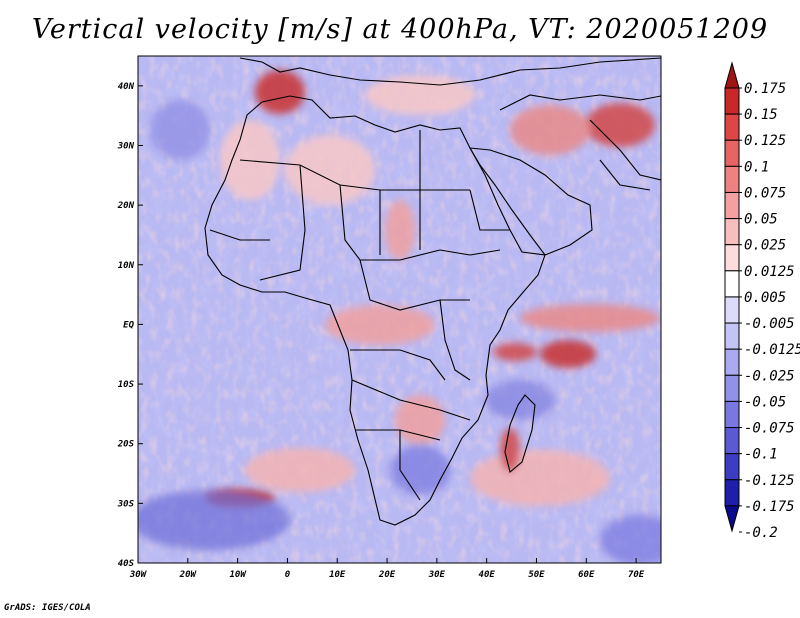 This screenshot has height=618, width=800. Describe the element at coordinates (126, 564) in the screenshot. I see `y-tick-label: 40S` at that location.